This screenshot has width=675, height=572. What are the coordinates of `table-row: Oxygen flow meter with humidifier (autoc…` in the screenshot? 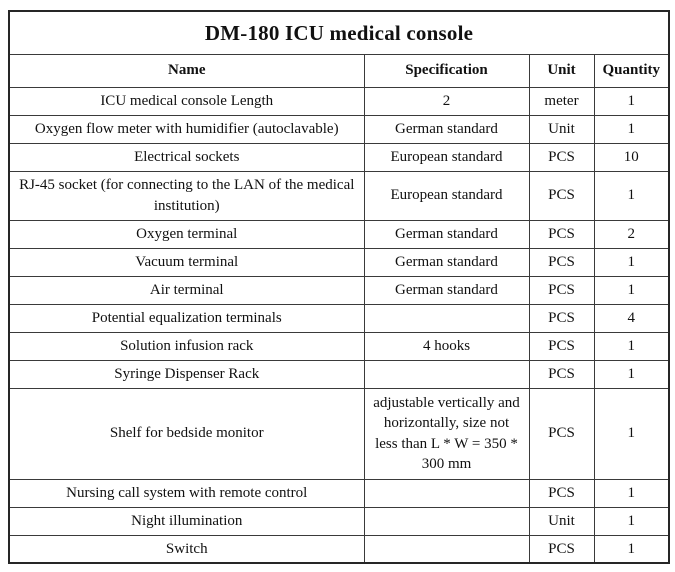 It's located at (339, 129).